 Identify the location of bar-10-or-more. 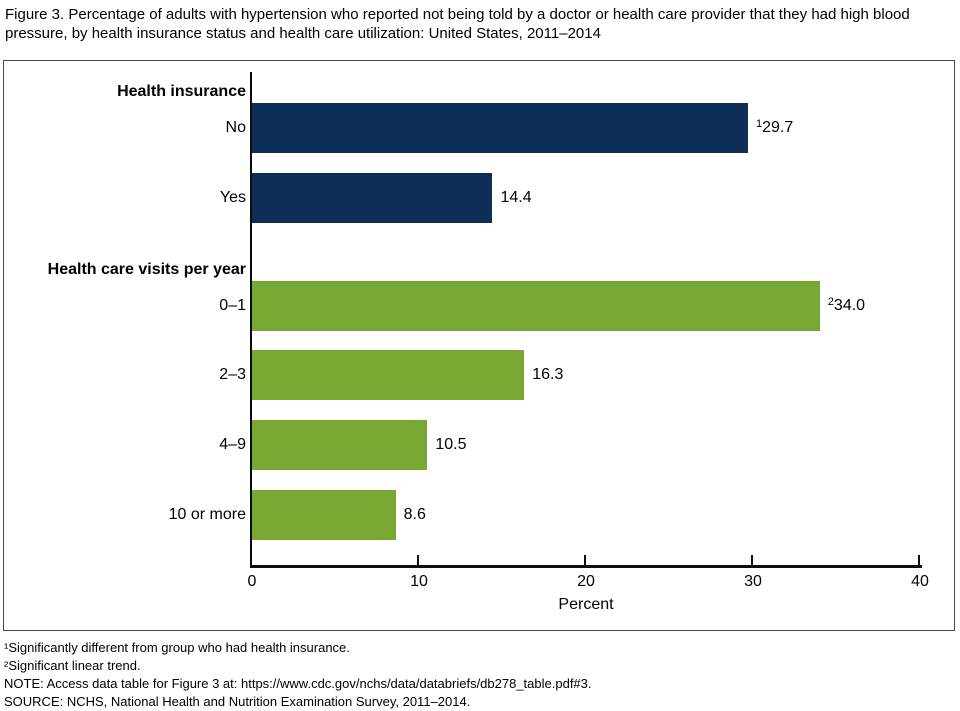
(324, 515).